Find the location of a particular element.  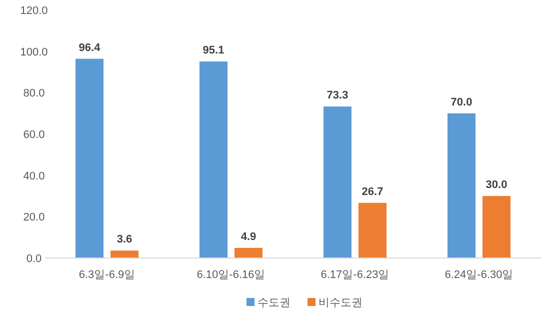

legend-label: 비수도권 is located at coordinates (340, 303).